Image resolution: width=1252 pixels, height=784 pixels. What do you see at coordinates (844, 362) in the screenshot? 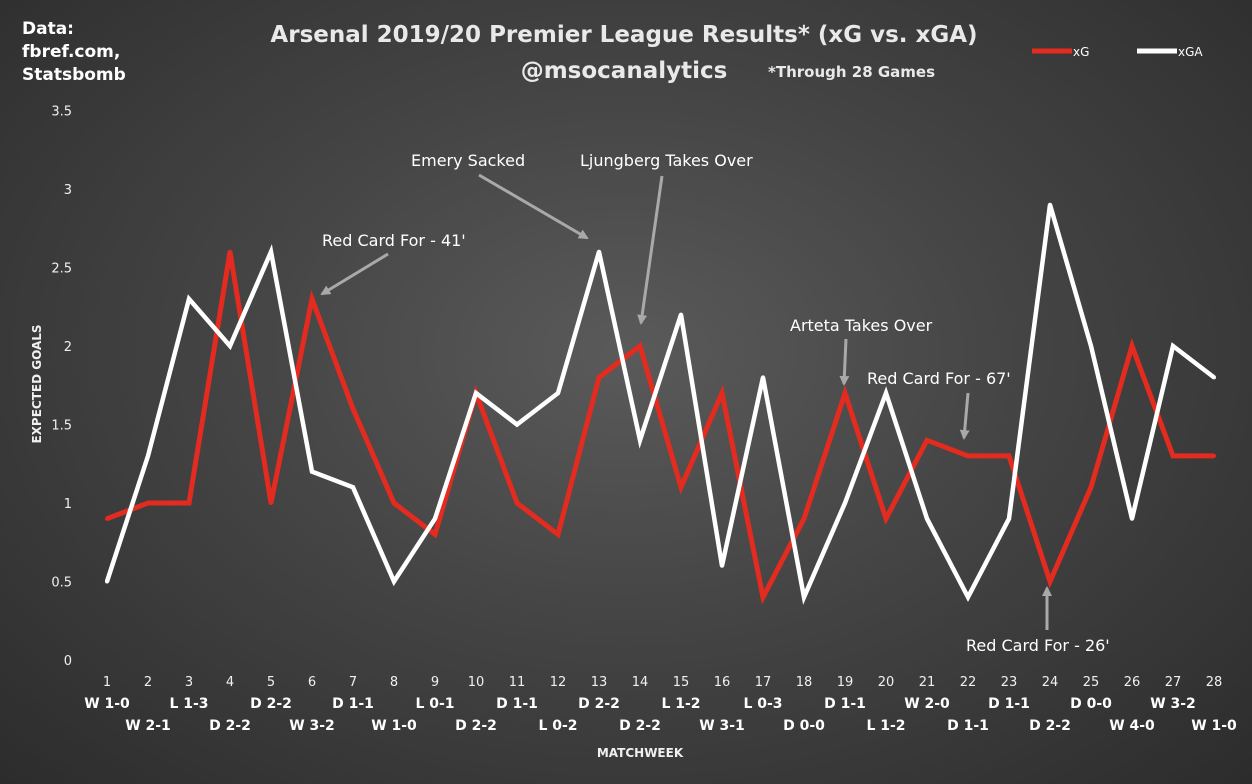
I see `annotation-arrow-arteta` at bounding box center [844, 362].